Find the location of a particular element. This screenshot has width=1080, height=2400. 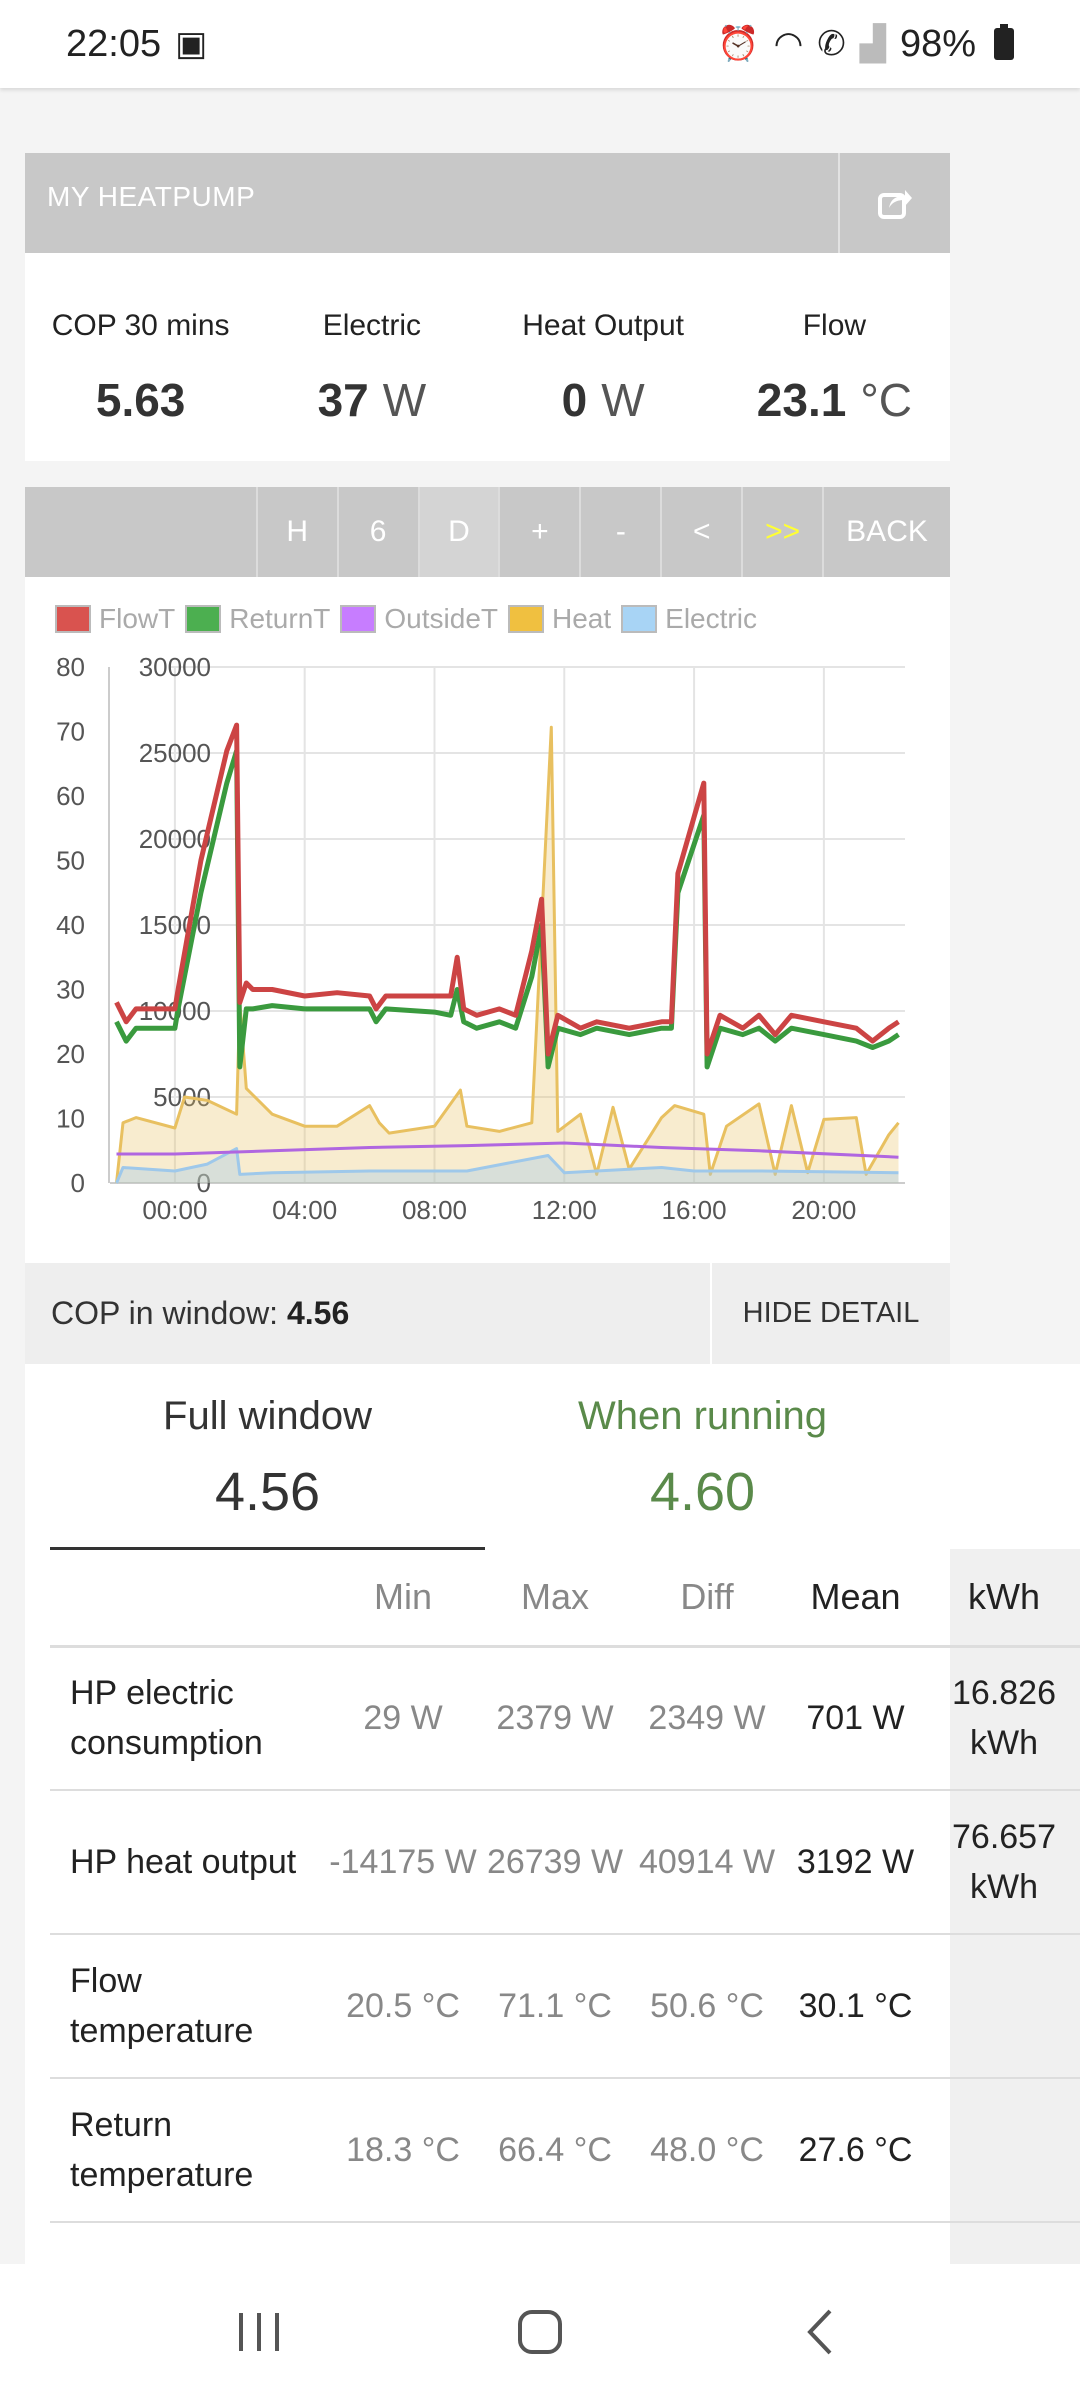

series-line-flowt is located at coordinates (507, 889).